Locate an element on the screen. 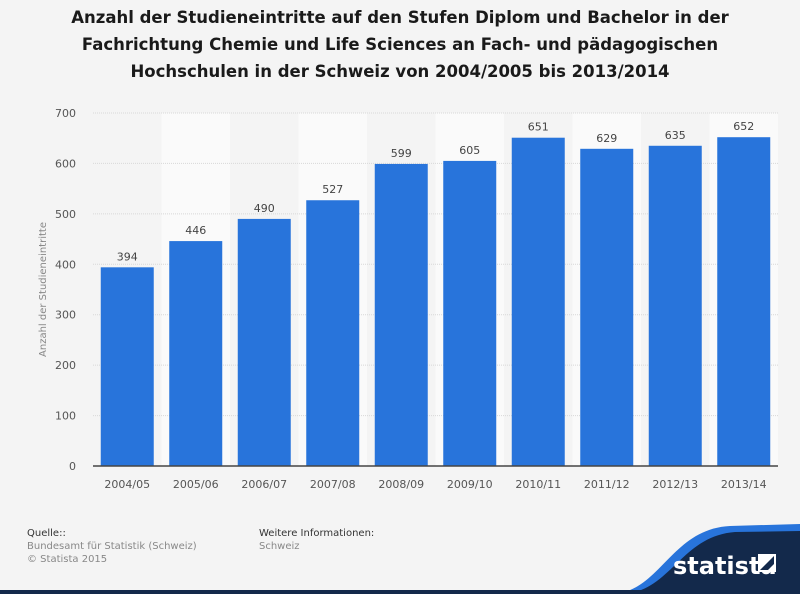 The width and height of the screenshot is (800, 594). y-tick-label: 200 is located at coordinates (65, 365).